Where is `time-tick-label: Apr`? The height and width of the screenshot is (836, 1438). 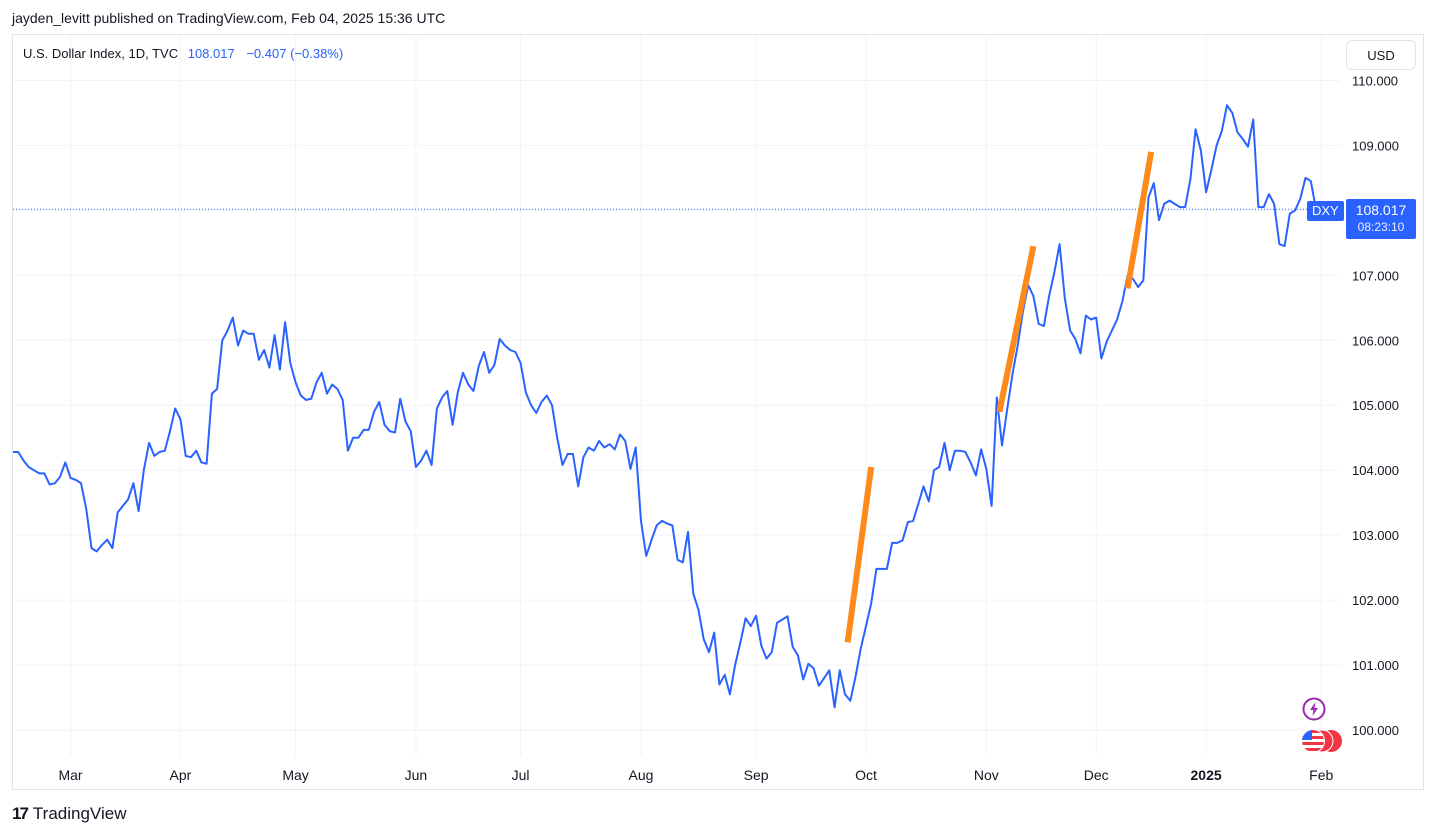 time-tick-label: Apr is located at coordinates (181, 775).